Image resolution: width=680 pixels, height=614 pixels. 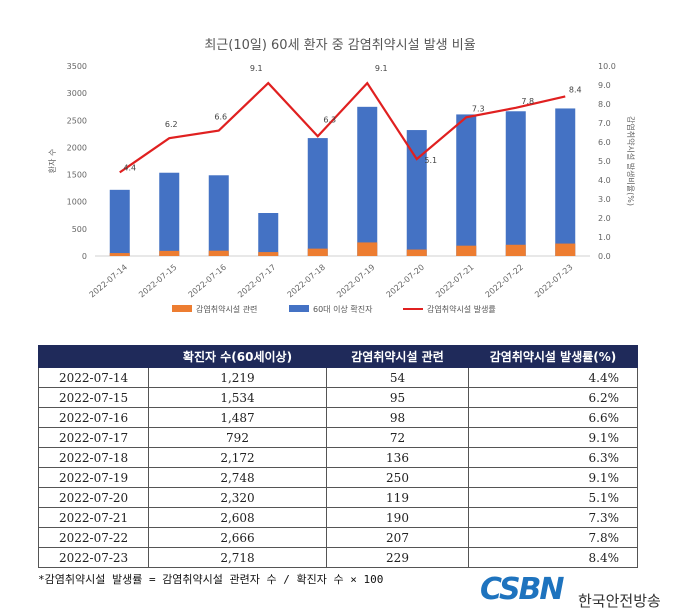 What do you see at coordinates (604, 123) in the screenshot?
I see `y2-tick-label: 7.0` at bounding box center [604, 123].